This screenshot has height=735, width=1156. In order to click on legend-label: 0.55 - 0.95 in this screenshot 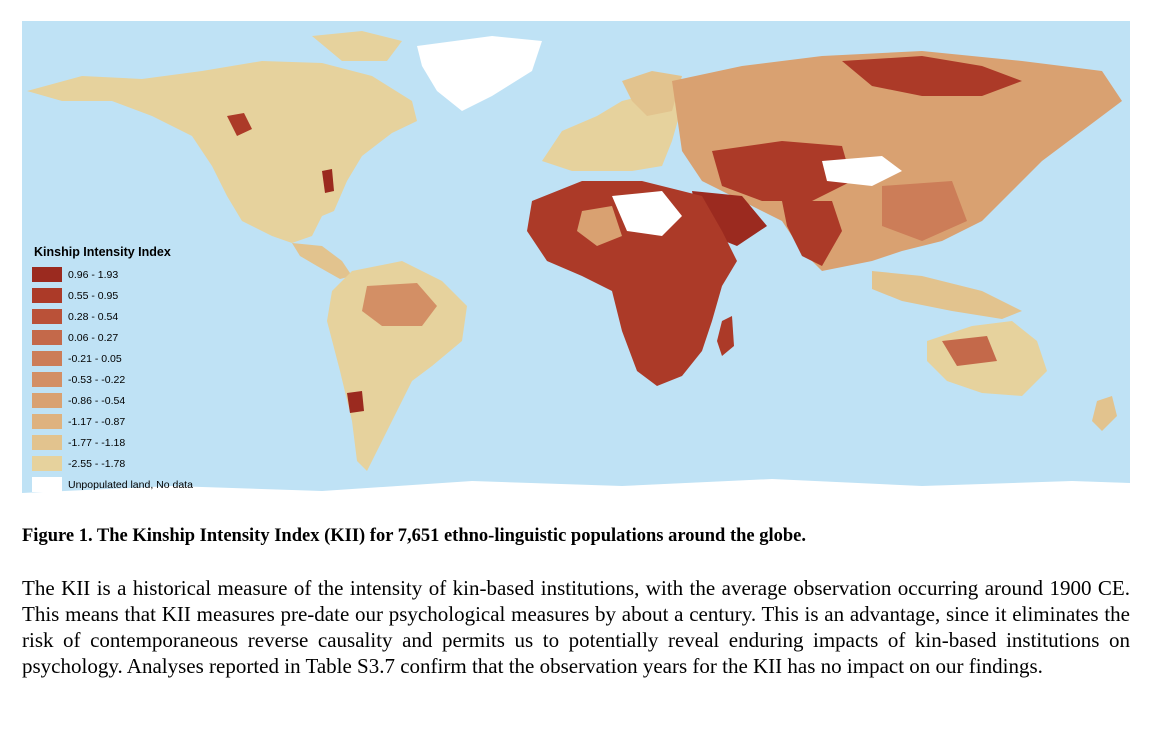, I will do `click(93, 295)`.